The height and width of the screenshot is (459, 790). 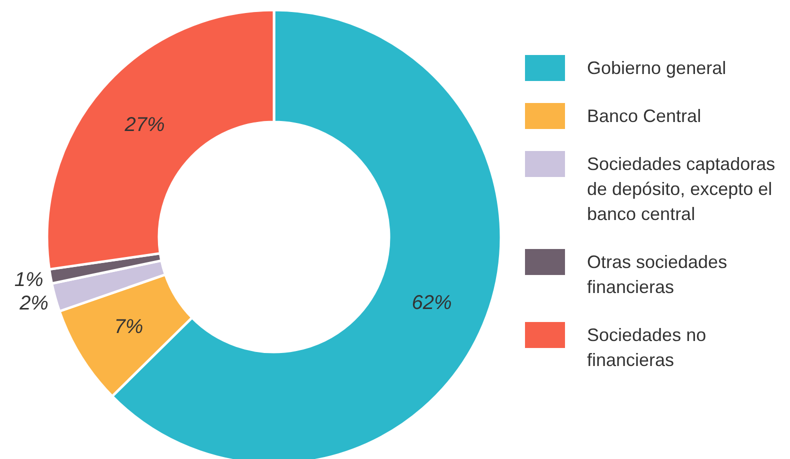 What do you see at coordinates (656, 68) in the screenshot?
I see `legend-label: Gobierno general` at bounding box center [656, 68].